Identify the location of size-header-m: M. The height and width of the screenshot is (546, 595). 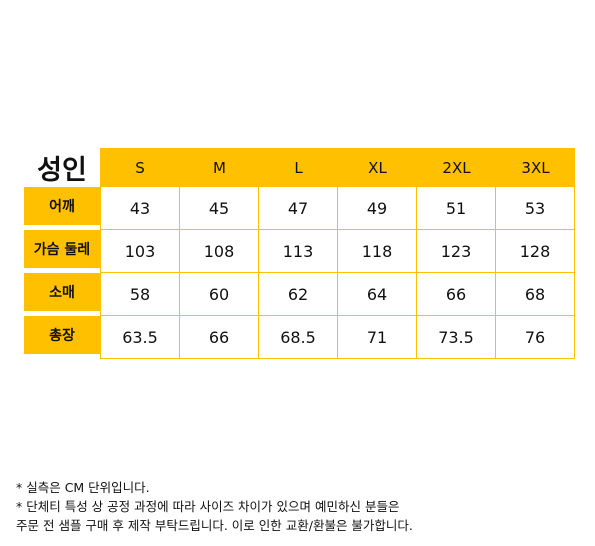
(219, 167).